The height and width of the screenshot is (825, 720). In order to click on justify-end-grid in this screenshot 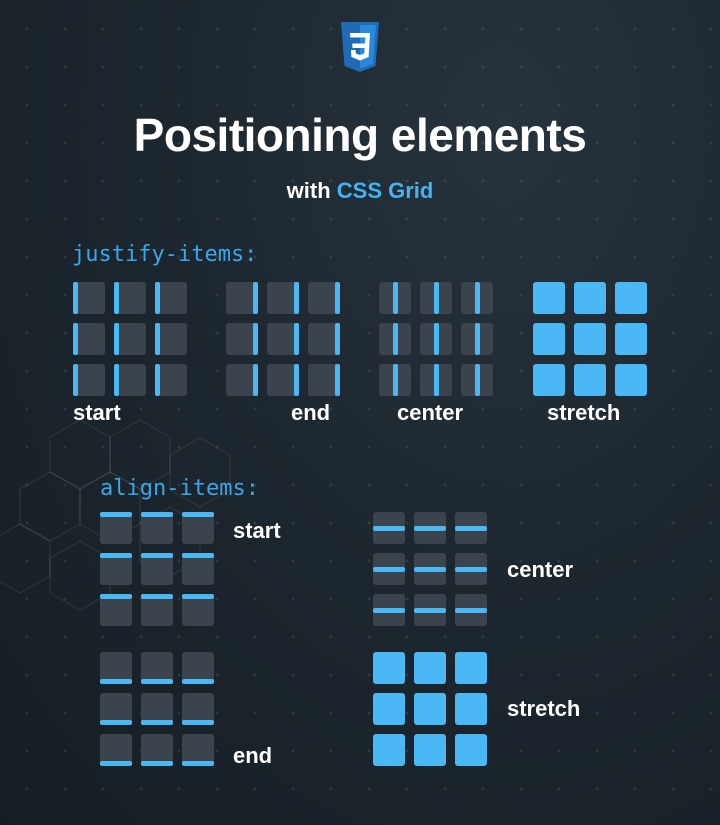, I will do `click(283, 339)`.